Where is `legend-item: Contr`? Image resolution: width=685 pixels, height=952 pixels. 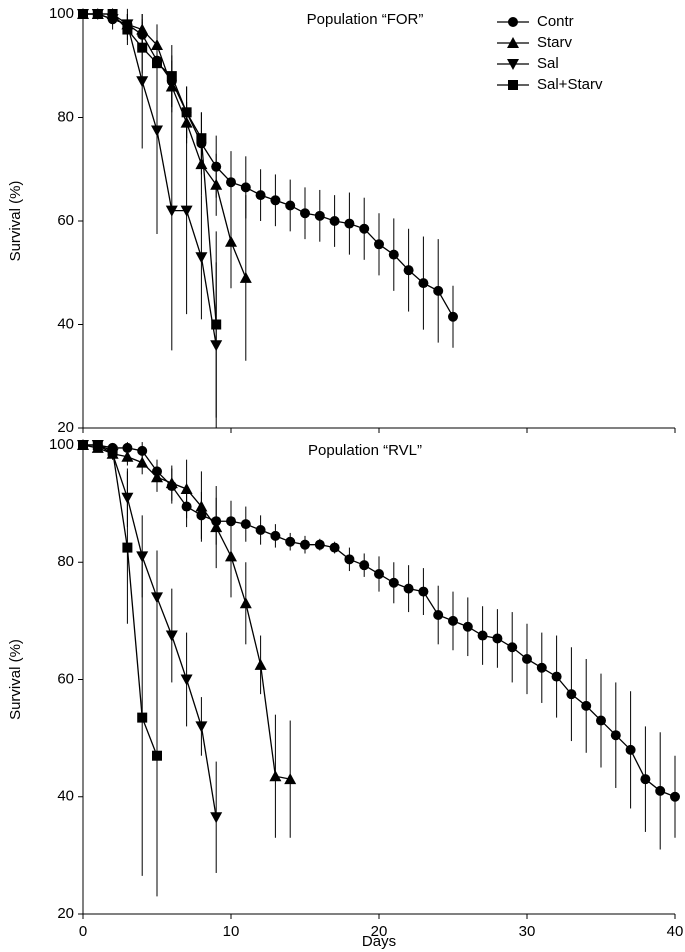
legend-item: Contr is located at coordinates (535, 21).